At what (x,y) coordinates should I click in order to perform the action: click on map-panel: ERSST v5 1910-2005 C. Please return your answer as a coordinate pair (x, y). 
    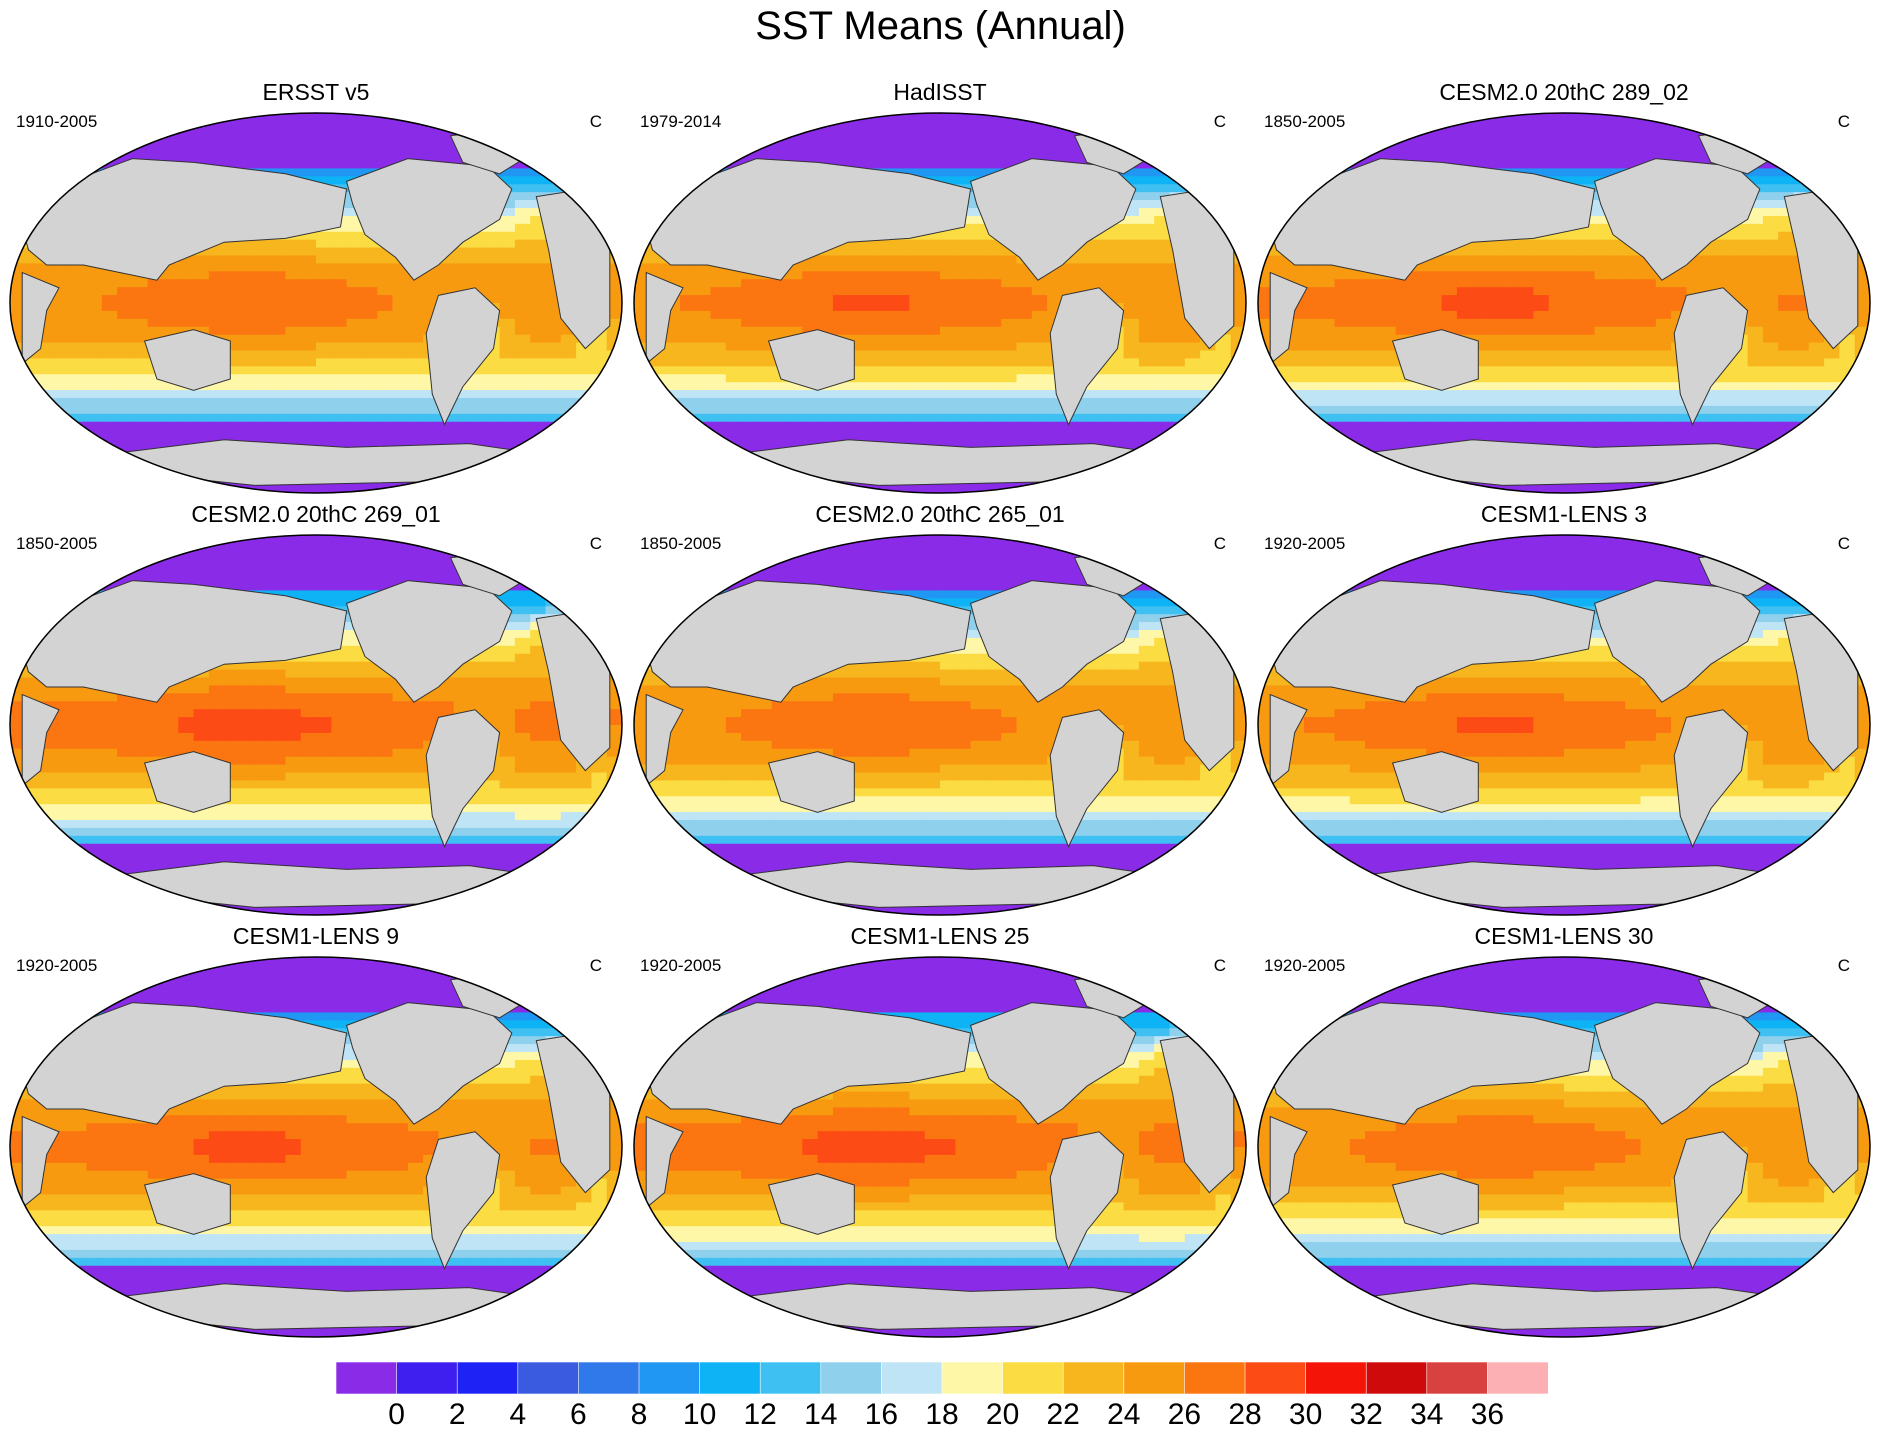
    Looking at the image, I should click on (316, 288).